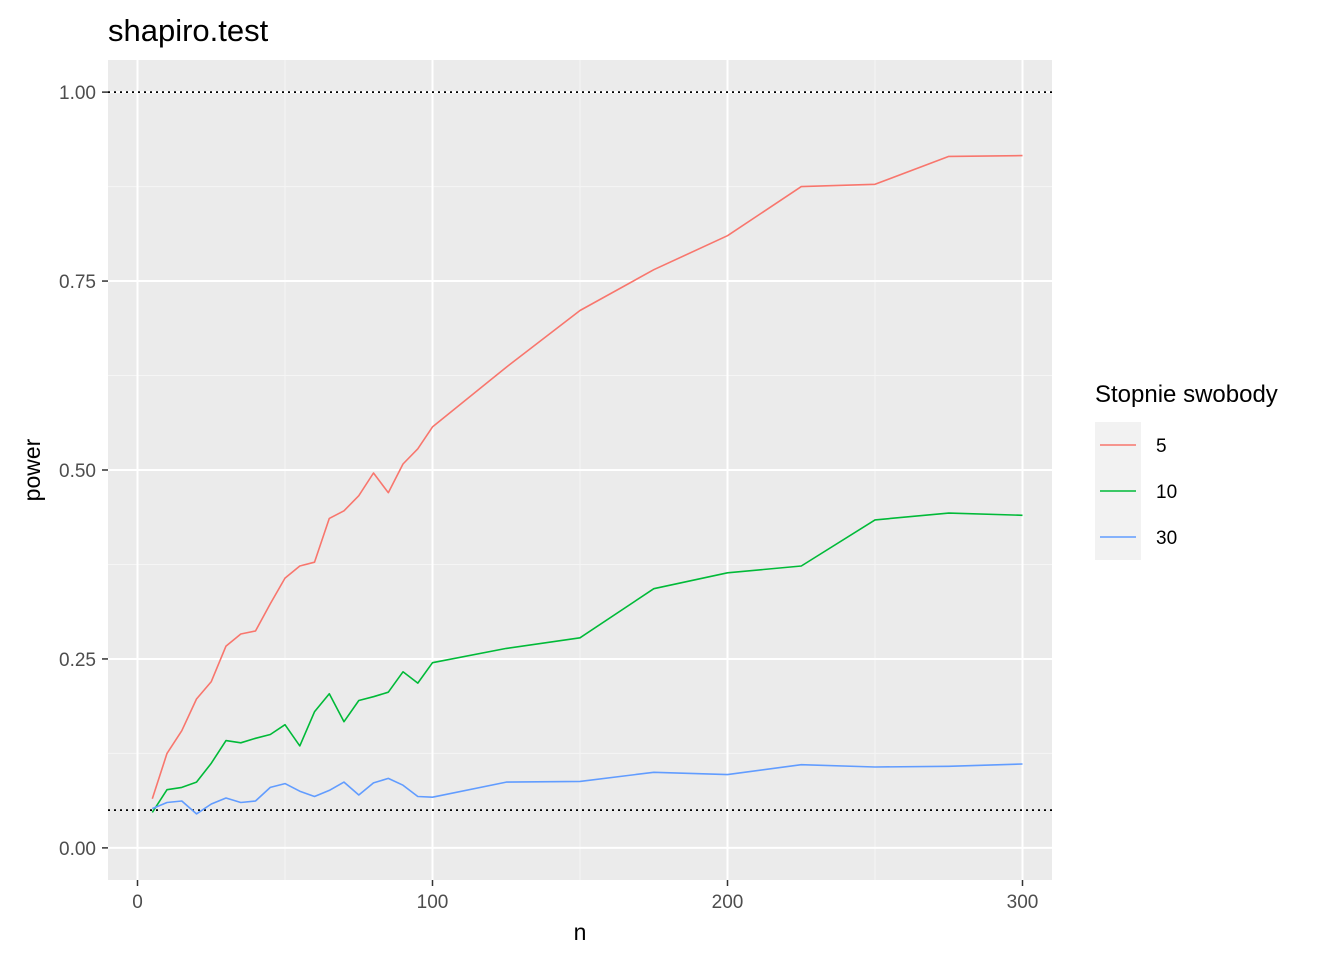  I want to click on x-tick-label: 300, so click(1023, 902).